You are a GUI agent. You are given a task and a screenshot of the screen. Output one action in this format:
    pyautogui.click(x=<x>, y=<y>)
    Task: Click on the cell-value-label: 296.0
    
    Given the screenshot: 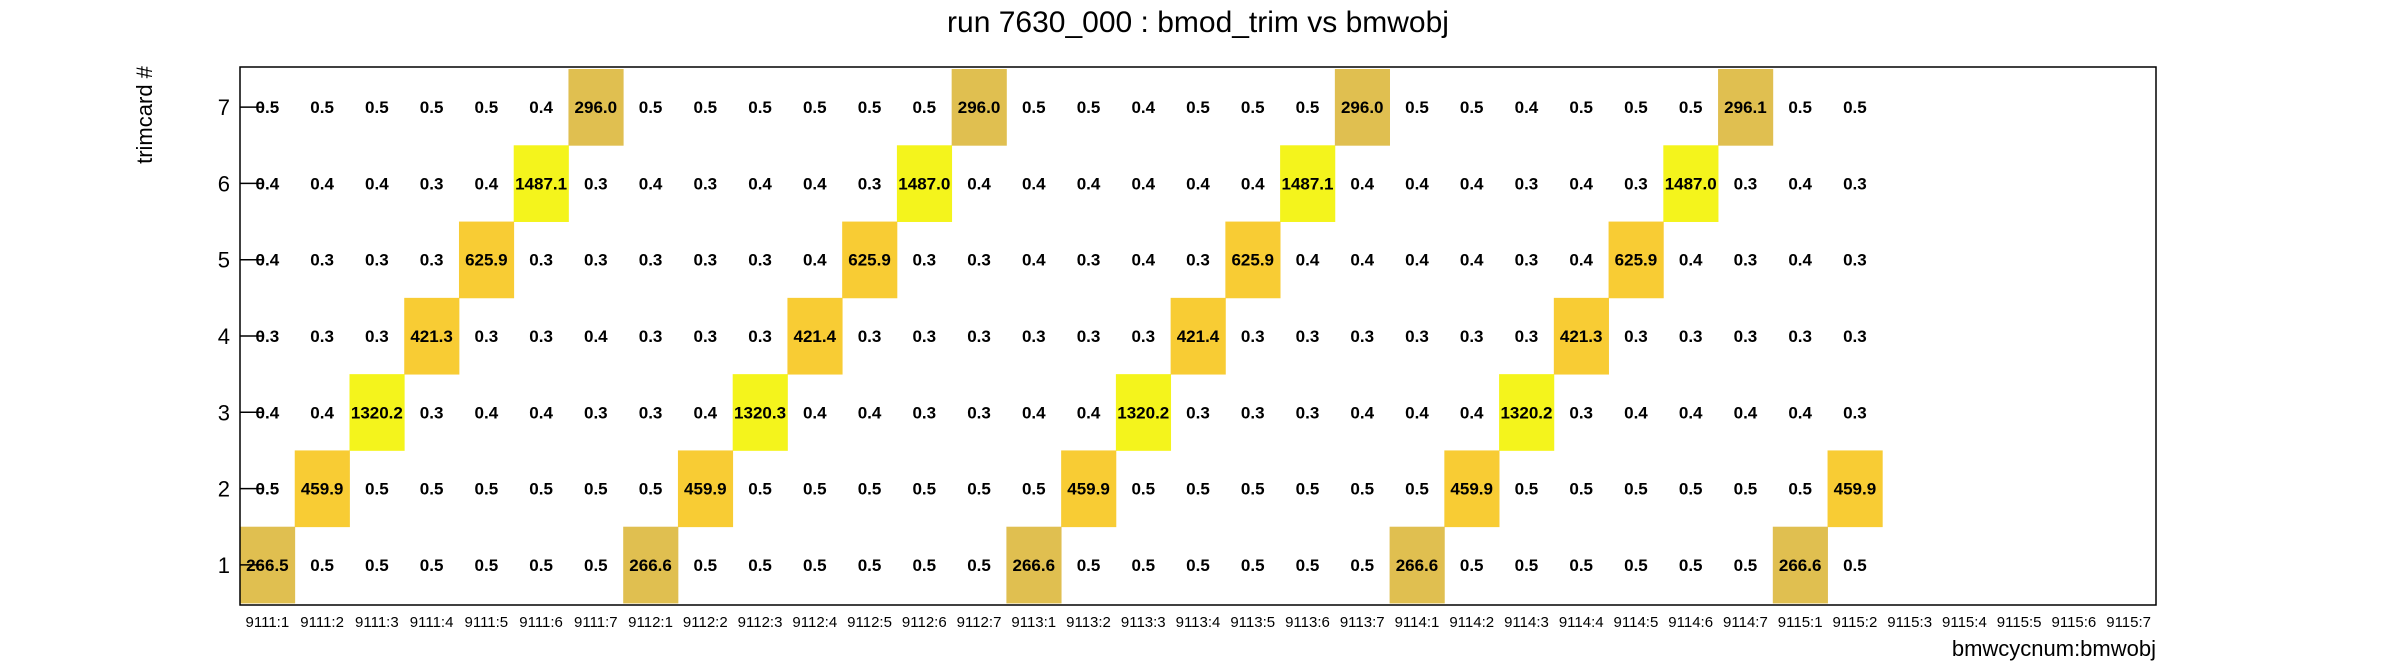 What is the action you would take?
    pyautogui.click(x=1362, y=107)
    